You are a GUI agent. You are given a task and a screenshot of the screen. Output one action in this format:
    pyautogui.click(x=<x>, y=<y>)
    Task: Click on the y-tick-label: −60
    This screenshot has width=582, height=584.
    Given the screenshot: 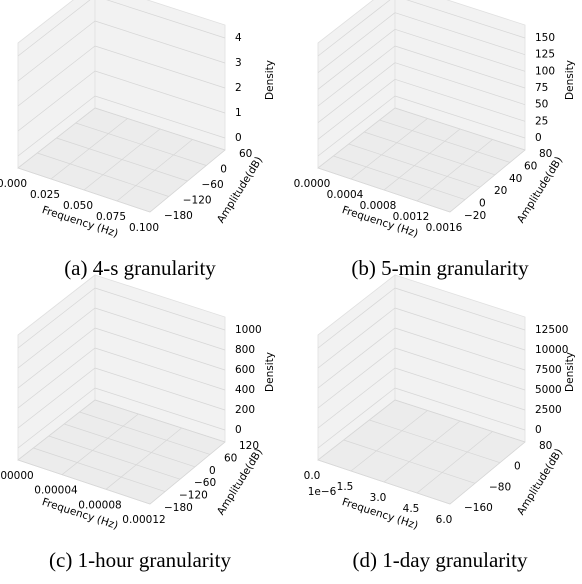 What is the action you would take?
    pyautogui.click(x=213, y=185)
    